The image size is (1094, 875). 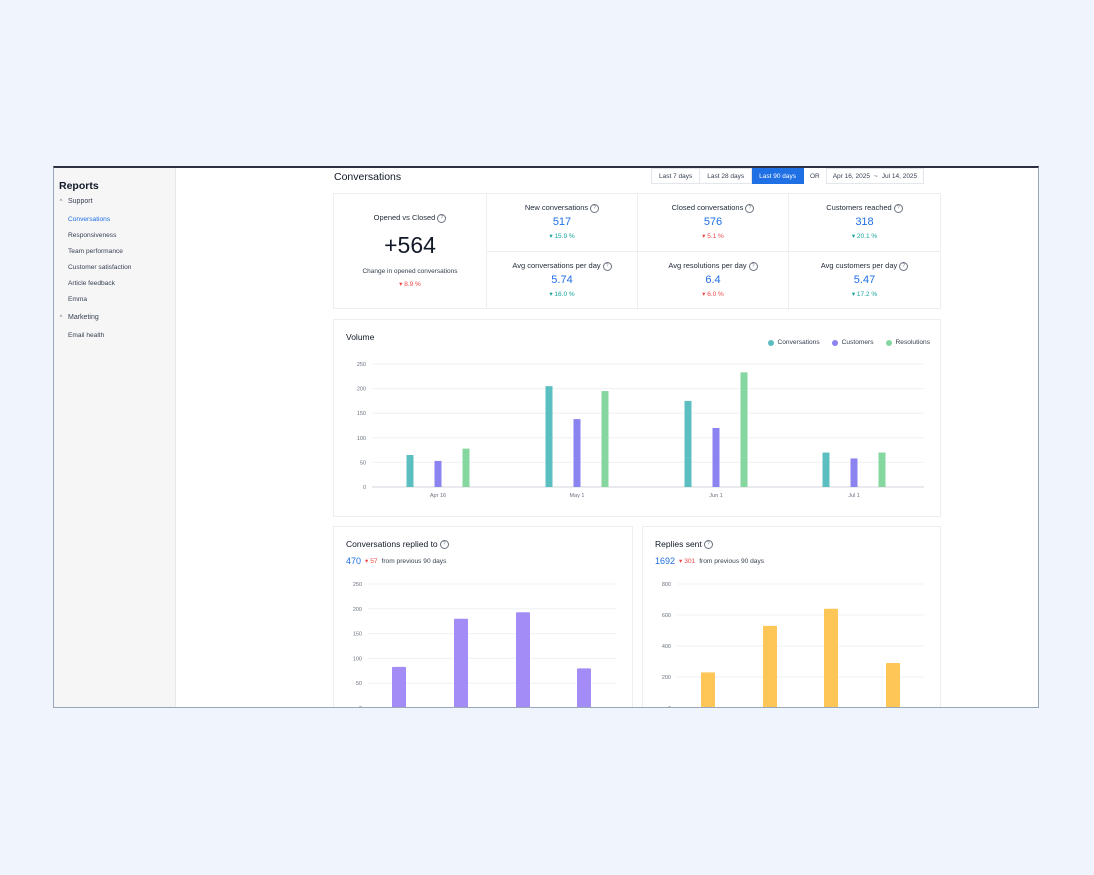 What do you see at coordinates (78, 299) in the screenshot?
I see `sidebar-item-emma: Emma` at bounding box center [78, 299].